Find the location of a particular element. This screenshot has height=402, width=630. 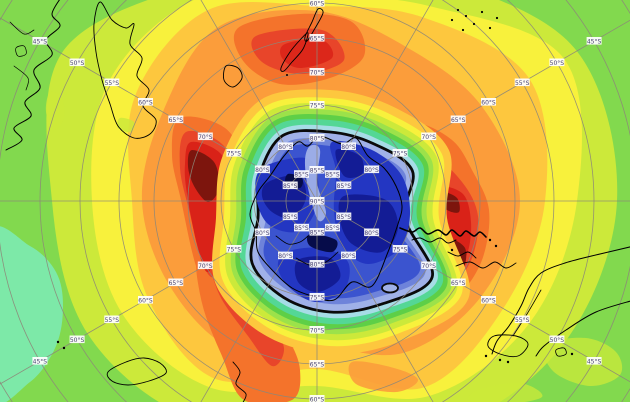

svg-text: 90°S is located at coordinates (317, 201).